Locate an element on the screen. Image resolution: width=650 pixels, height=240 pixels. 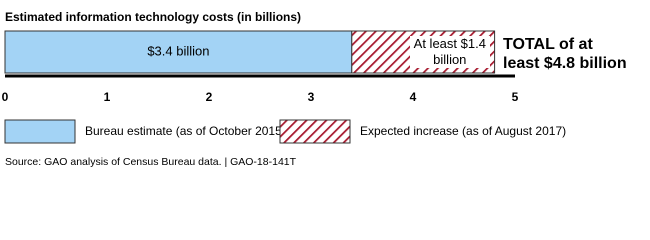
legend-label: Expected increase (as of August 2017) is located at coordinates (463, 131).